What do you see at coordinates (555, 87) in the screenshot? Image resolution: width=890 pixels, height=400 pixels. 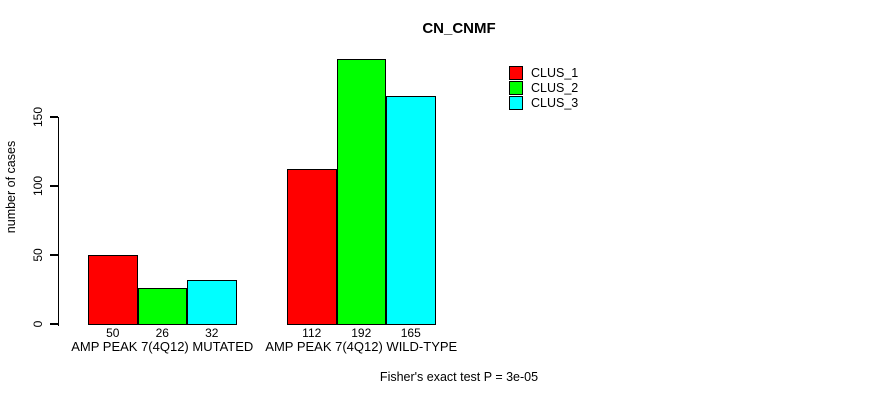 I see `legend-label: CLUS_2` at bounding box center [555, 87].